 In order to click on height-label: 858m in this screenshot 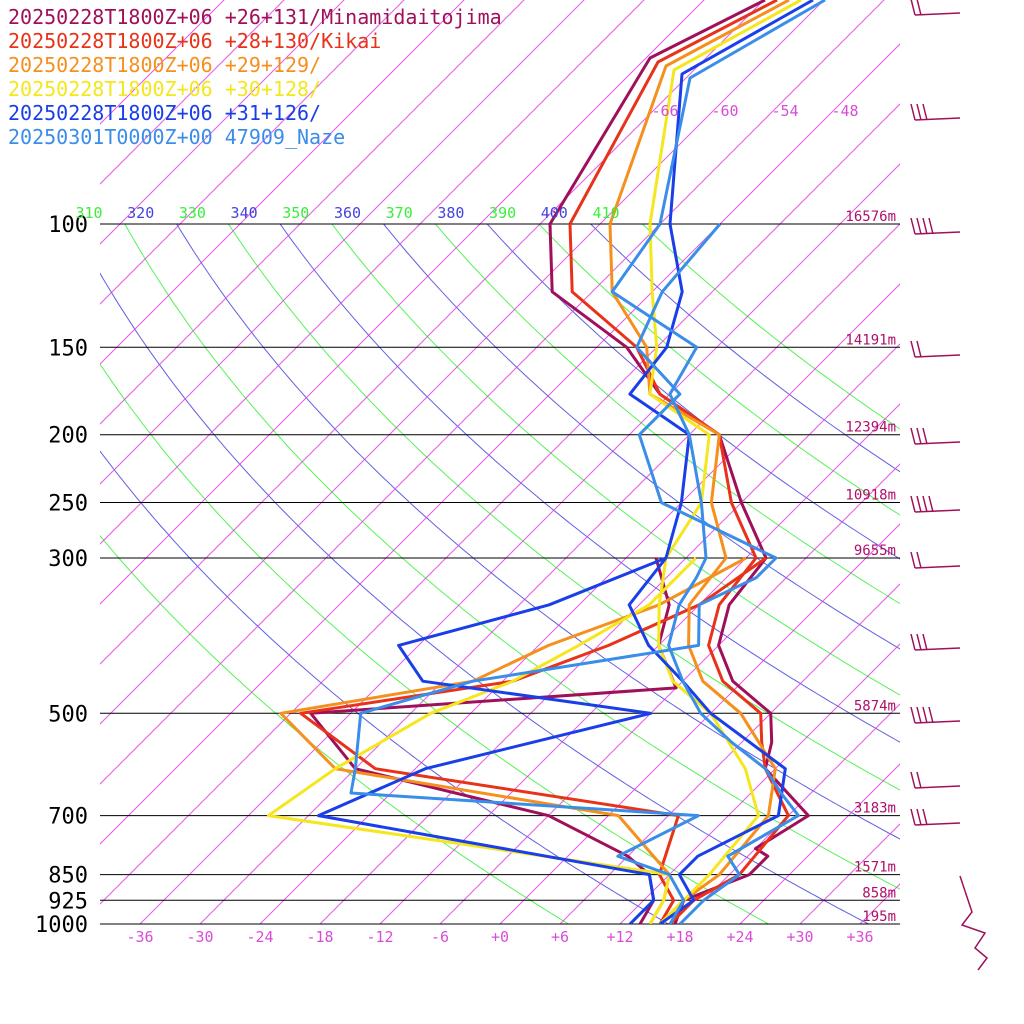, I will do `click(879, 893)`.